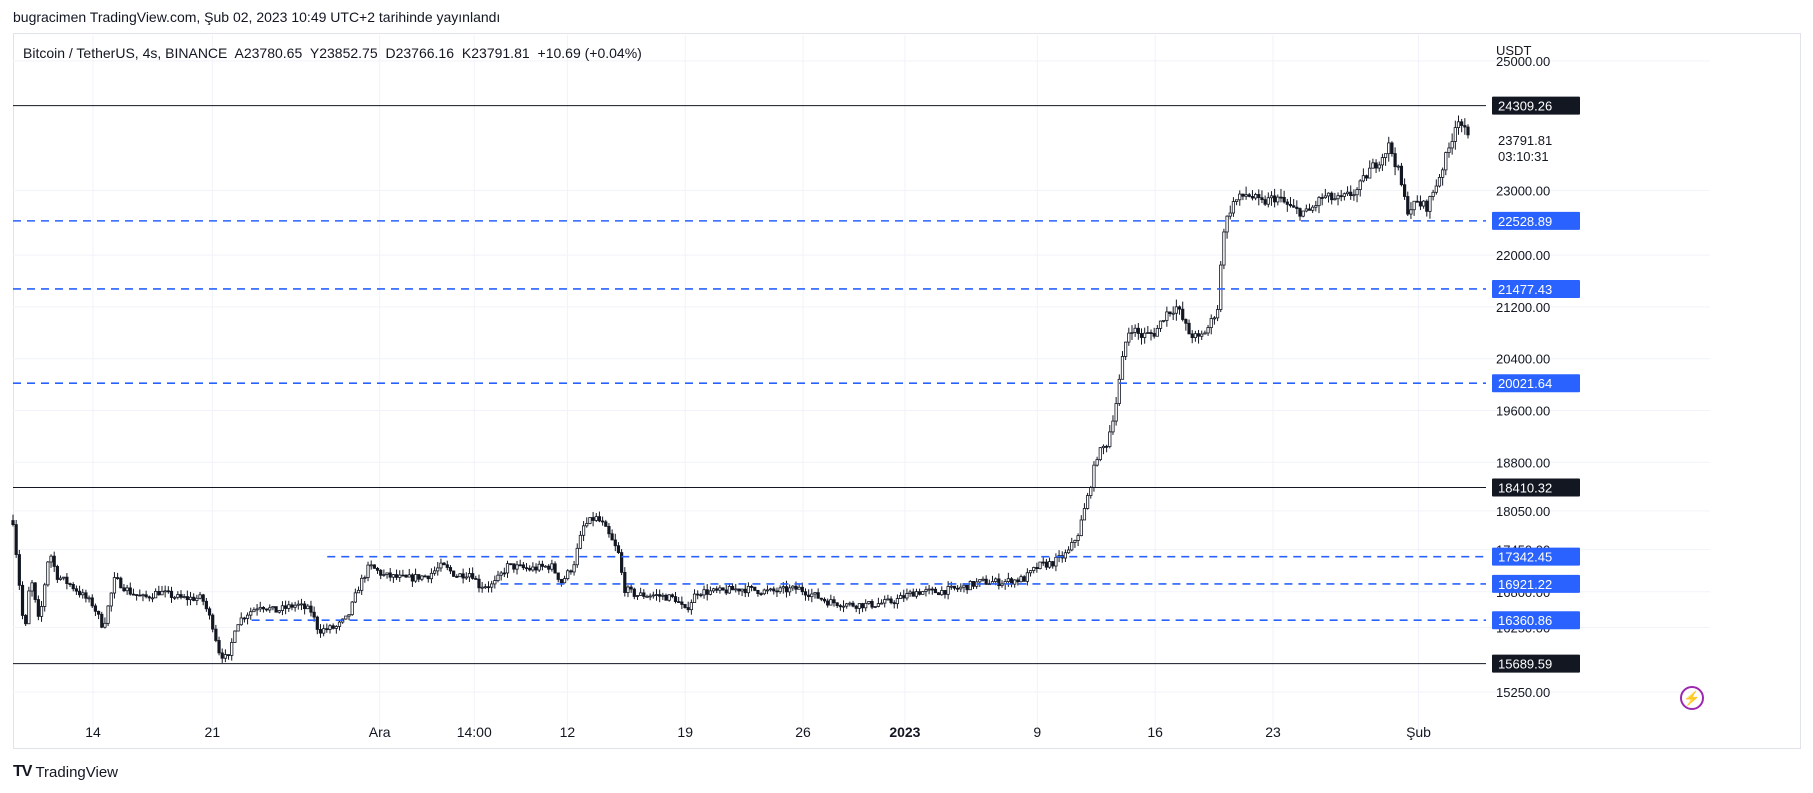  I want to click on lightning-icon: ⚡, so click(1692, 698).